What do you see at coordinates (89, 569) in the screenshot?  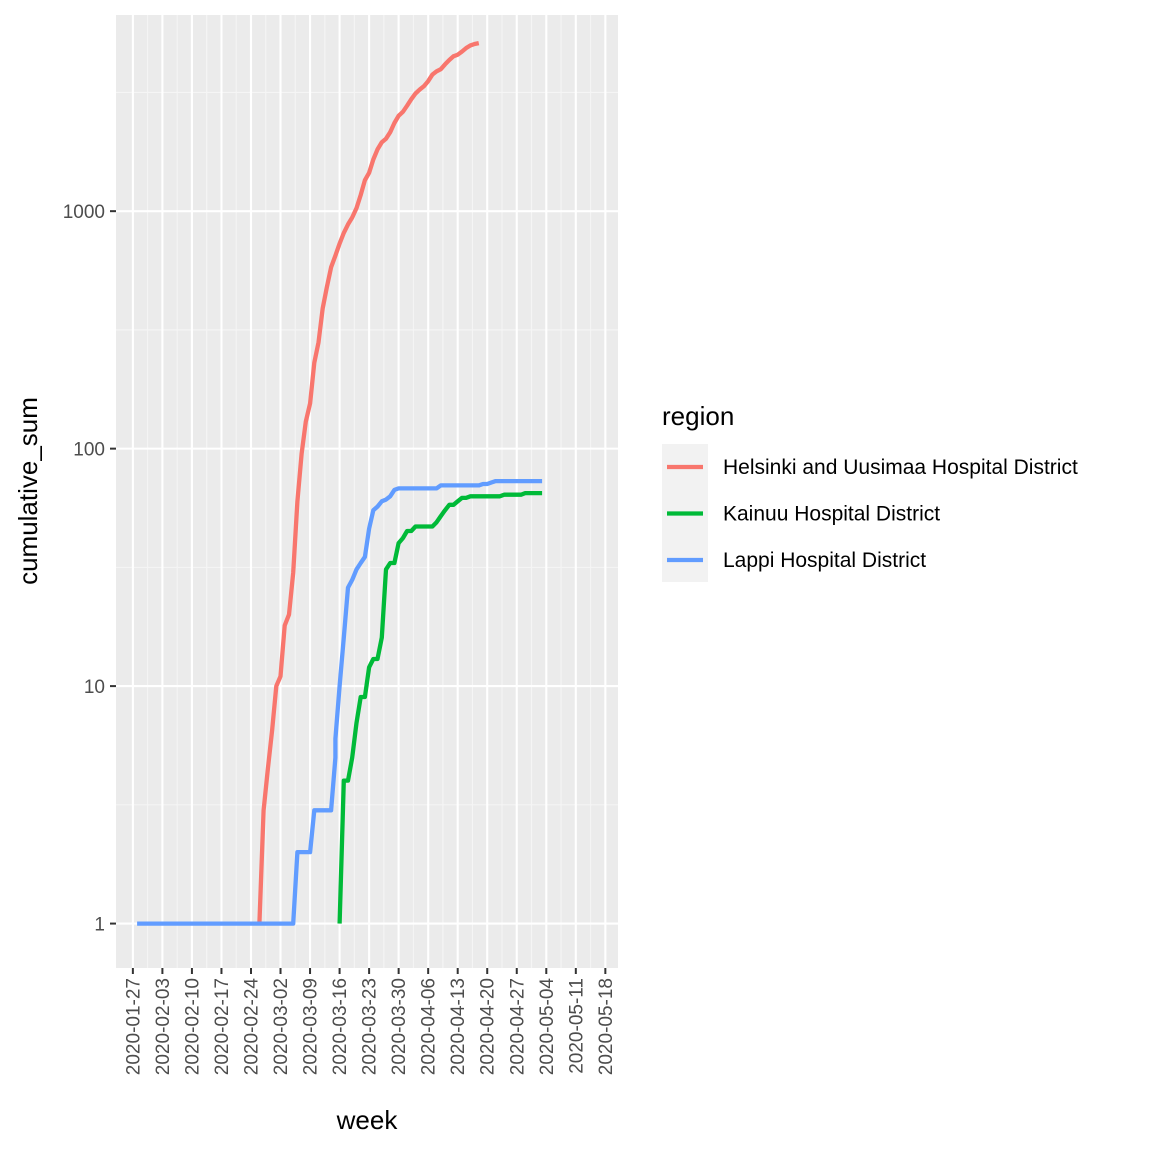 I see `y-axis: 1 10 100 1000` at bounding box center [89, 569].